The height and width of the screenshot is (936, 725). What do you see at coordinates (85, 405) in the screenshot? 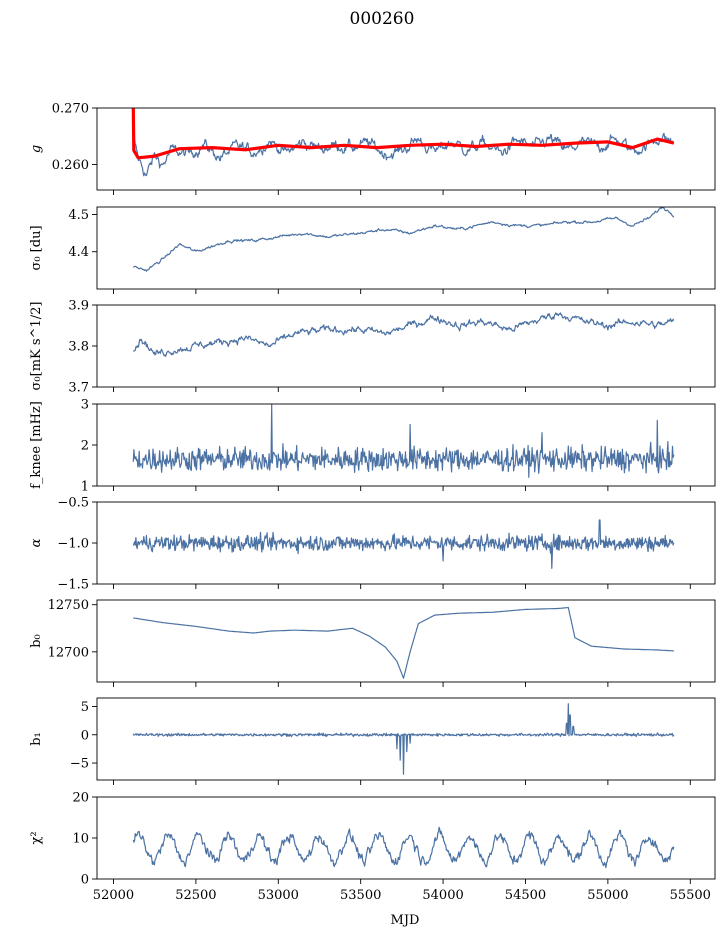
I see `y-tick-label: 3` at bounding box center [85, 405].